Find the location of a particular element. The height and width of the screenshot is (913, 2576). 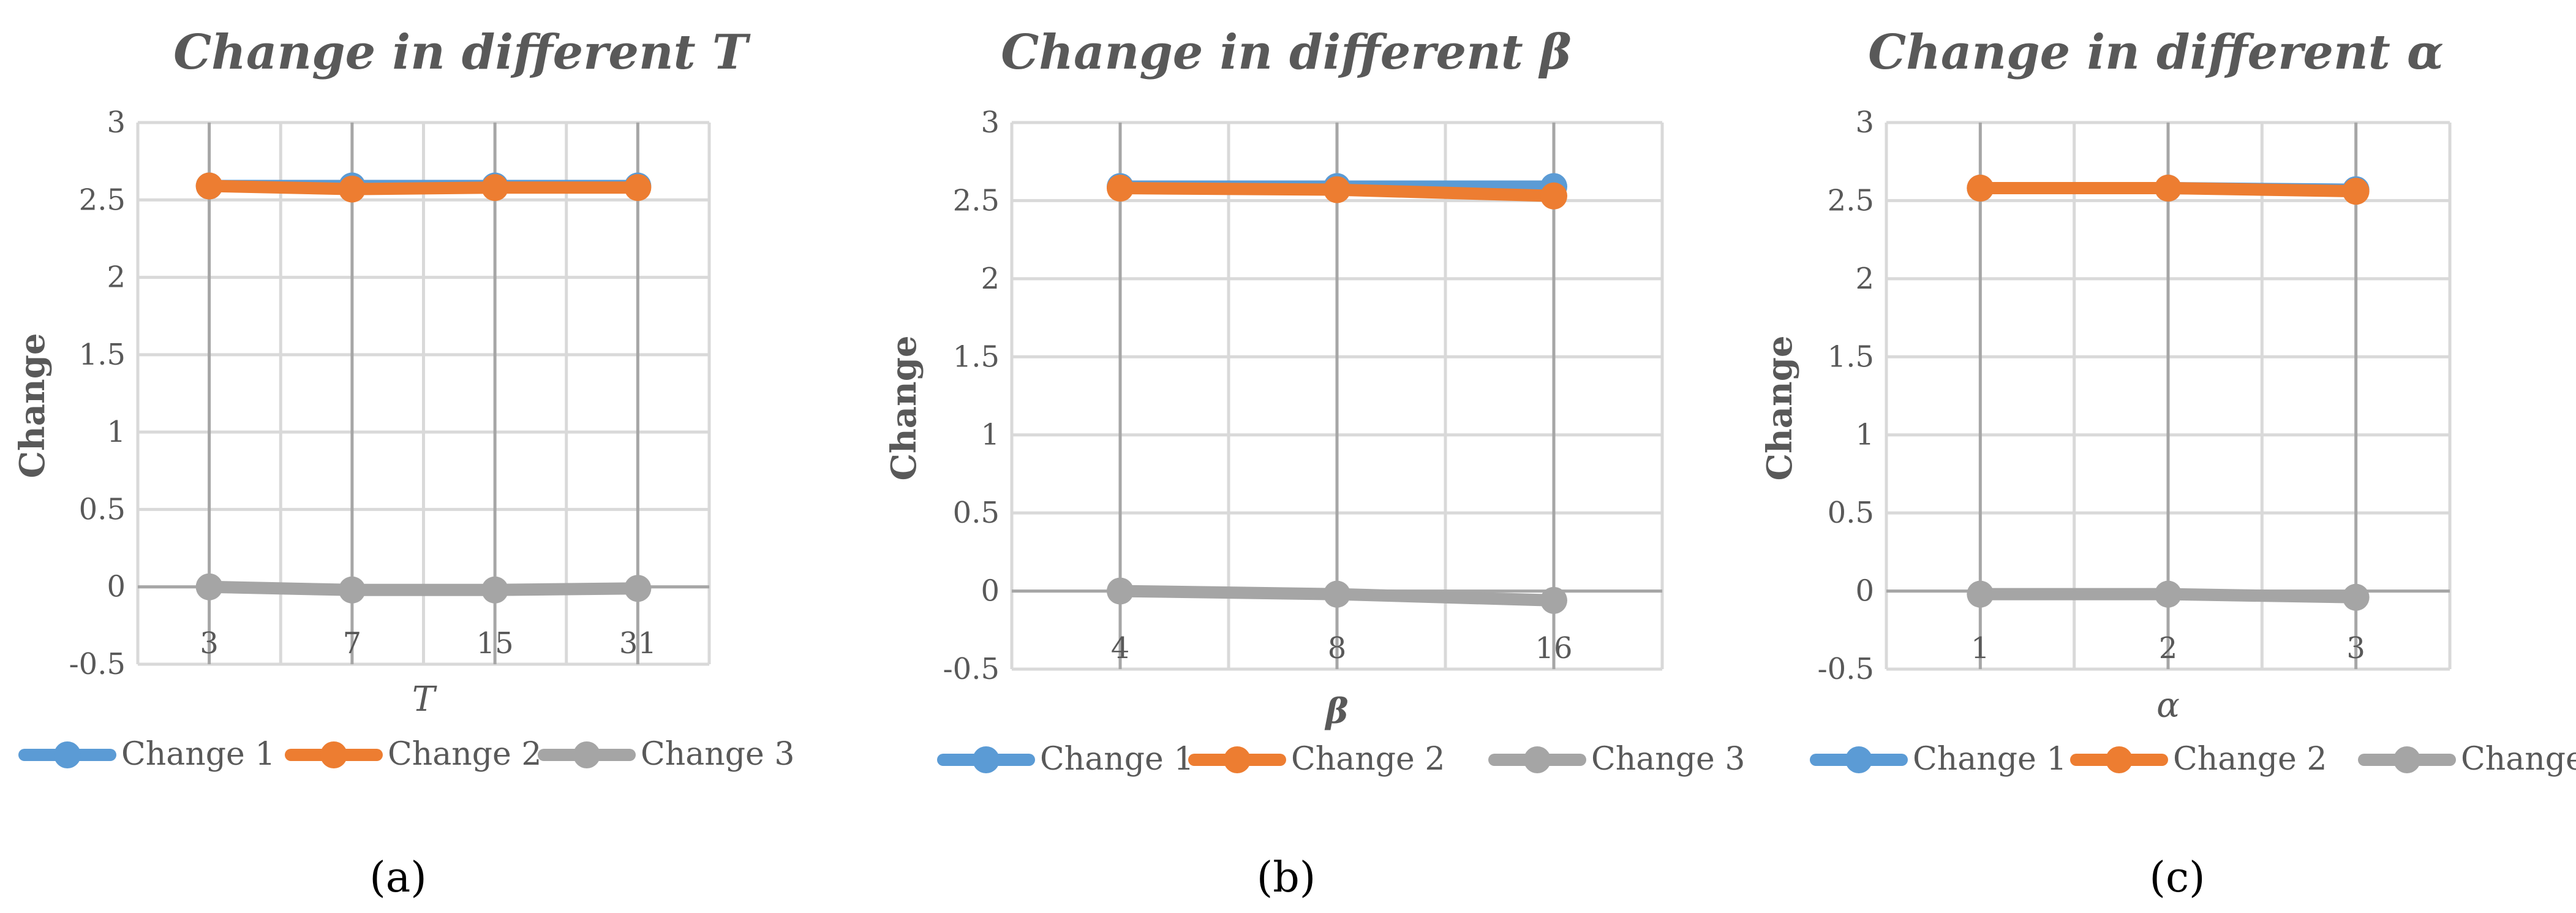

panel-label: (a) is located at coordinates (398, 878).